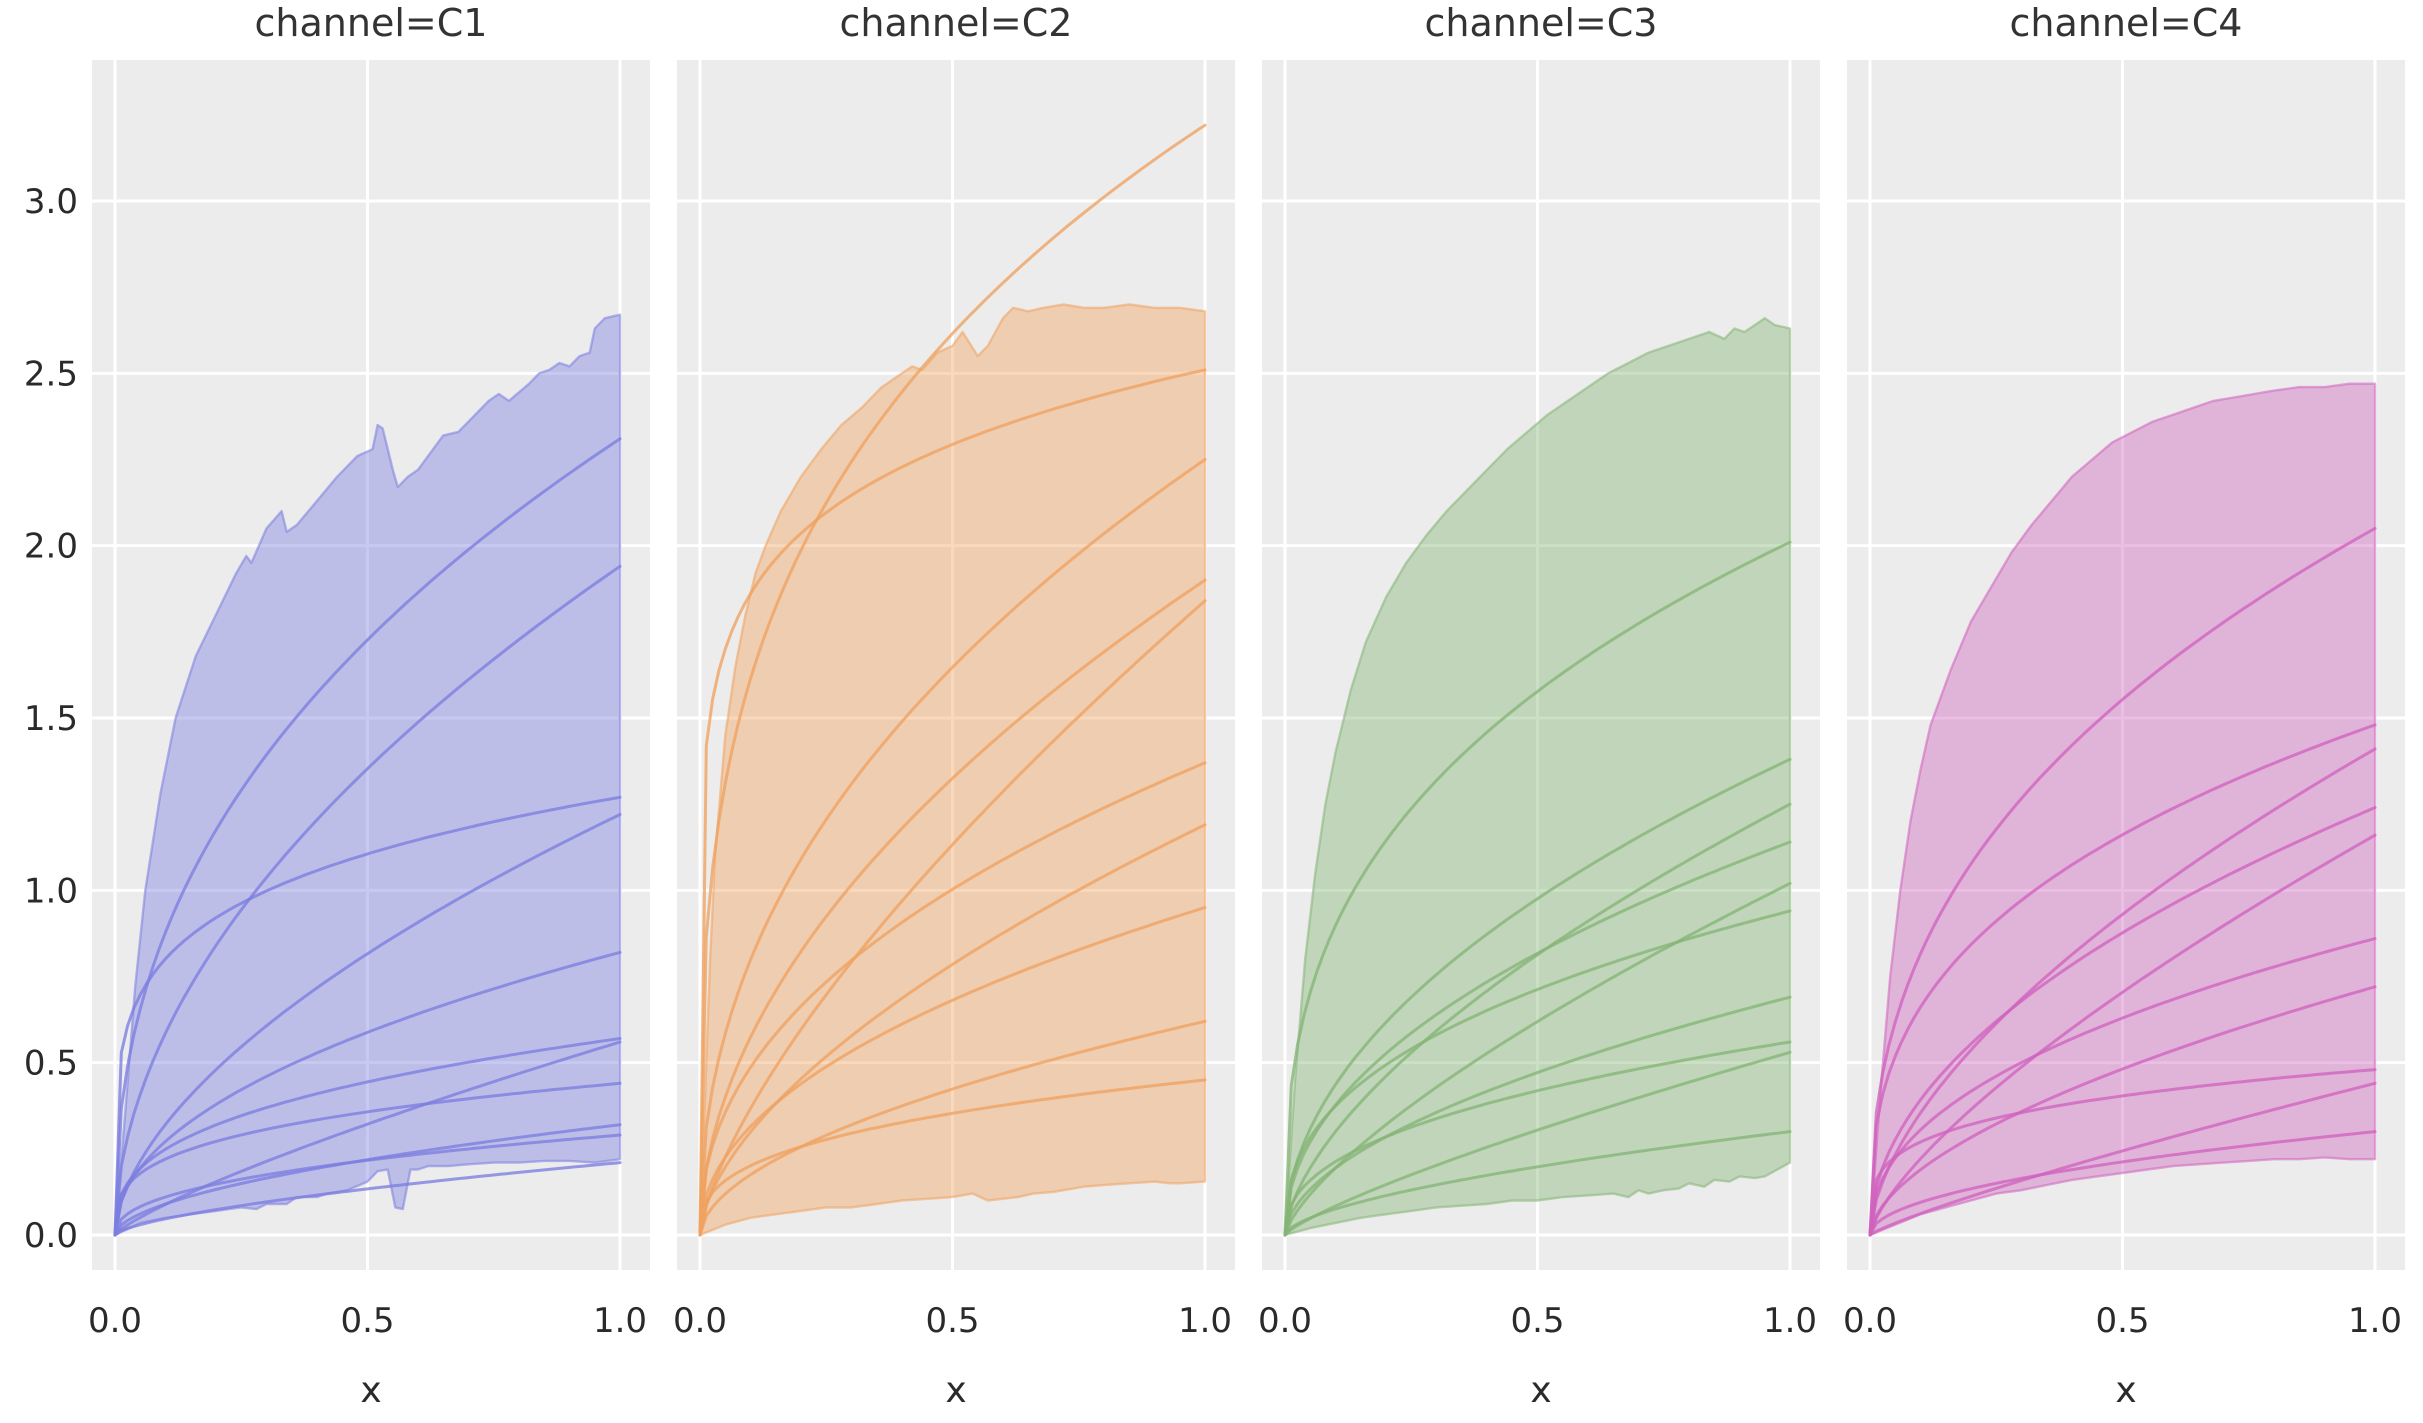 The width and height of the screenshot is (2423, 1423). I want to click on y-tick-label: 0.0, so click(51, 1236).